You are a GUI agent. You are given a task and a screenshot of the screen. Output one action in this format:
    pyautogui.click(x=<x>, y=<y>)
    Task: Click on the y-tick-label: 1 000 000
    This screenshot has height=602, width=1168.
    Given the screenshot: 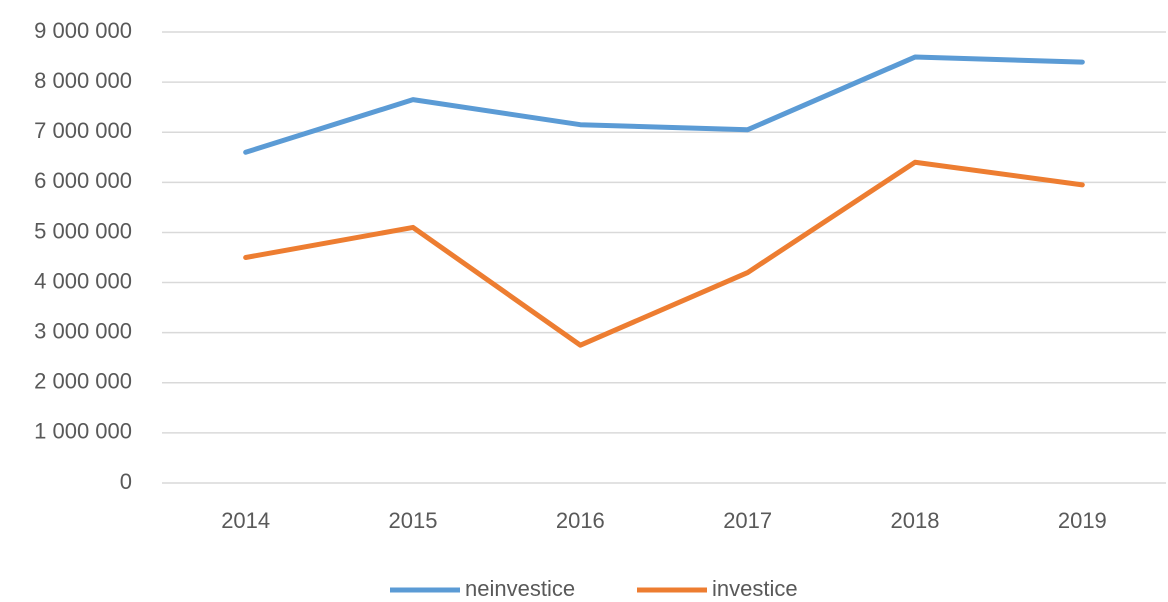 What is the action you would take?
    pyautogui.click(x=83, y=431)
    